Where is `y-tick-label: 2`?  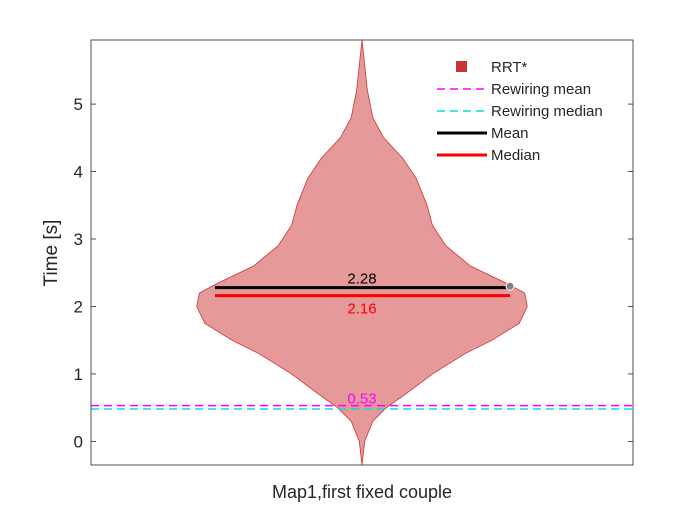
y-tick-label: 2 is located at coordinates (78, 306).